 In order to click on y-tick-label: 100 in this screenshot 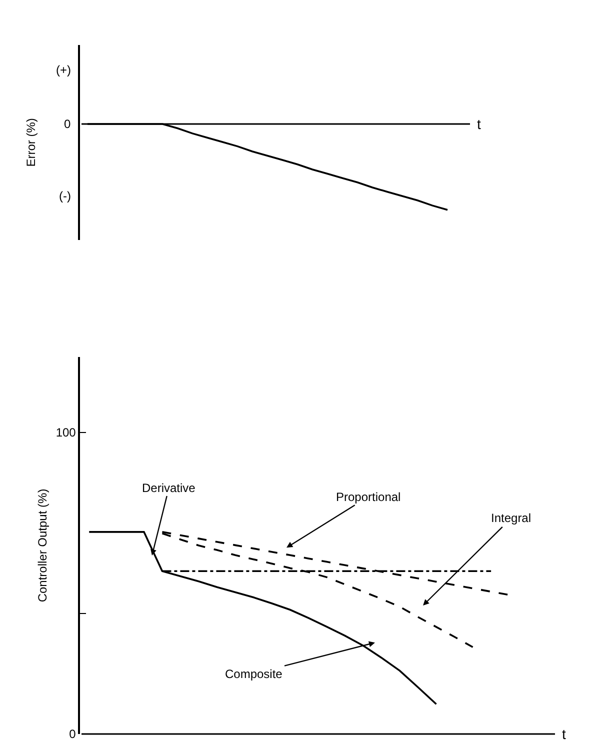, I will do `click(66, 433)`.